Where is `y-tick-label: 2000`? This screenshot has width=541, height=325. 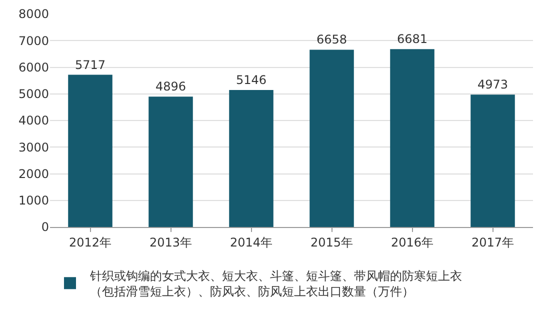
y-tick-label: 2000 is located at coordinates (33, 173).